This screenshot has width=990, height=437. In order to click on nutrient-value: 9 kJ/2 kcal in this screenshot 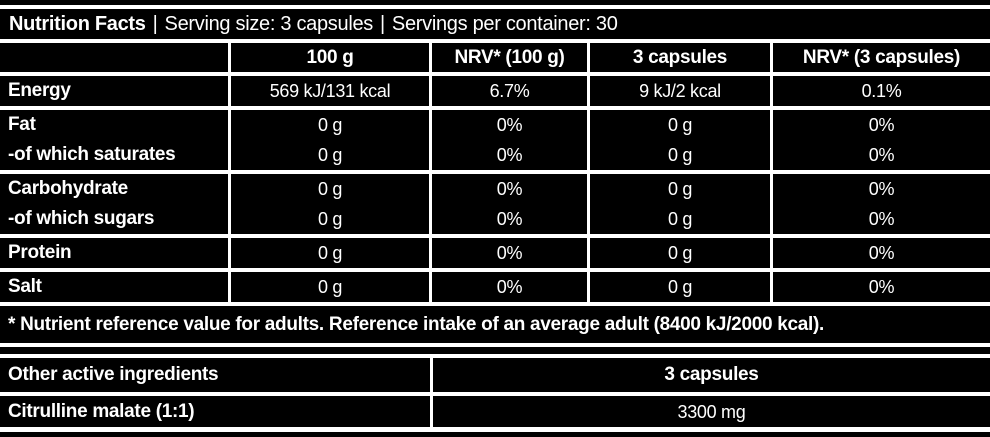, I will do `click(680, 91)`.